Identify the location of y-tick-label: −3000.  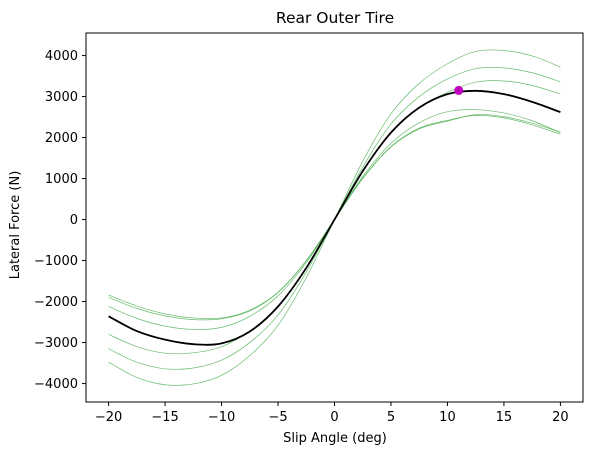
(56, 343).